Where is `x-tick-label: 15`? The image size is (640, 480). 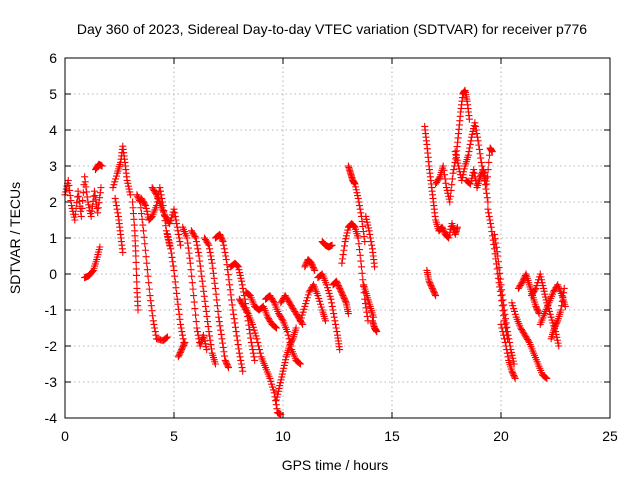
x-tick-label: 15 is located at coordinates (392, 436).